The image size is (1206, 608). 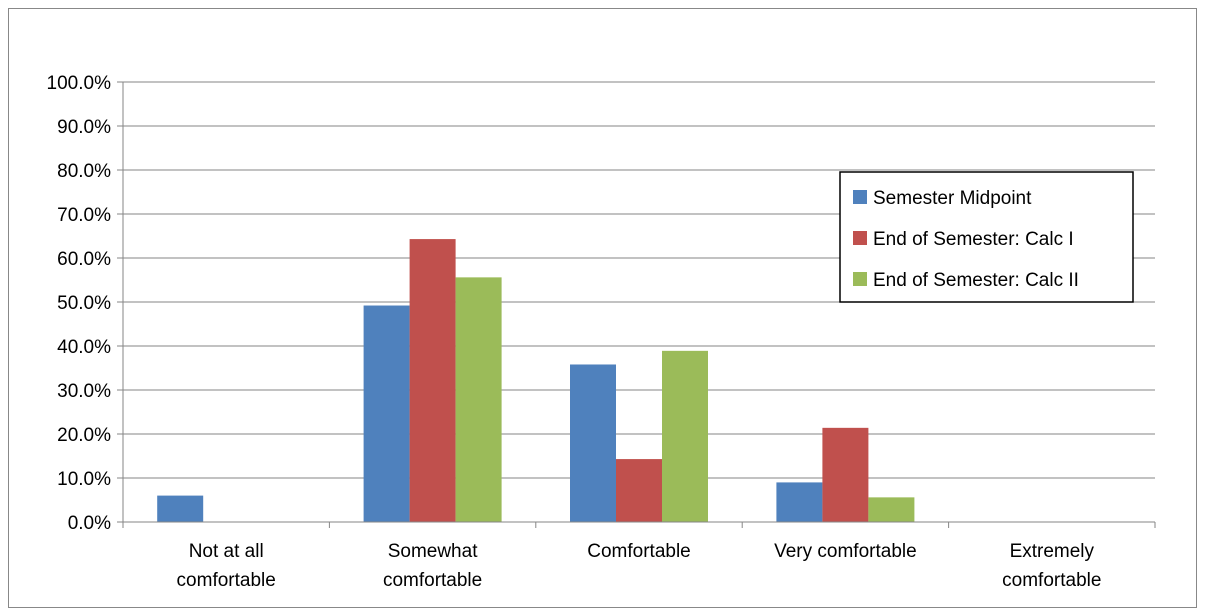 What do you see at coordinates (79, 83) in the screenshot?
I see `y-tick-label: 100.0%` at bounding box center [79, 83].